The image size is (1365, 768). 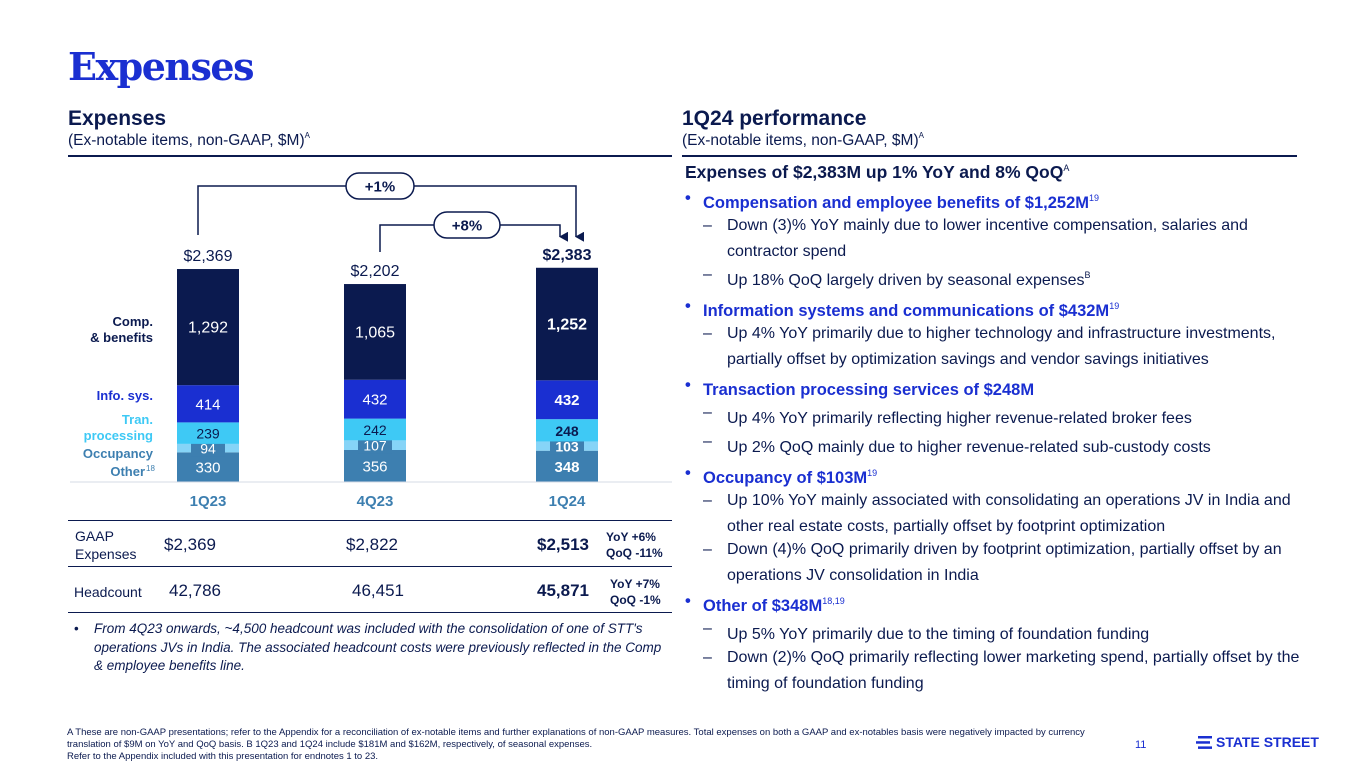 I want to click on headcount-1q23: 42,786, so click(x=195, y=590).